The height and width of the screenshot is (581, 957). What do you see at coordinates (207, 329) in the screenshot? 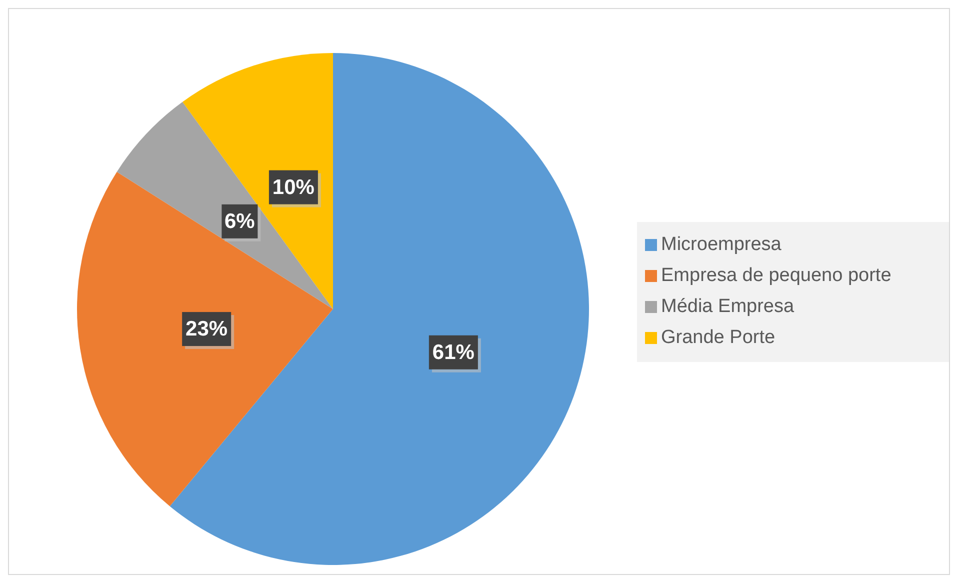
I see `data-label: 23%` at bounding box center [207, 329].